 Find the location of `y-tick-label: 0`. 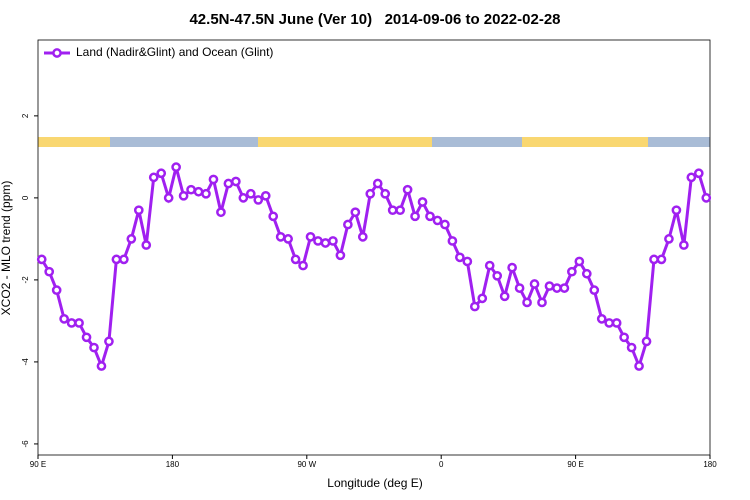

y-tick-label: 0 is located at coordinates (25, 197).